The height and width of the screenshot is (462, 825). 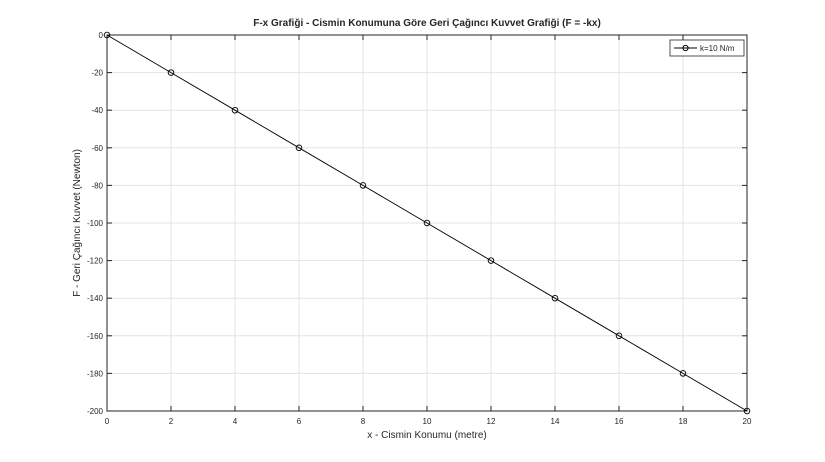 I want to click on x-tick-label: 2, so click(x=171, y=421).